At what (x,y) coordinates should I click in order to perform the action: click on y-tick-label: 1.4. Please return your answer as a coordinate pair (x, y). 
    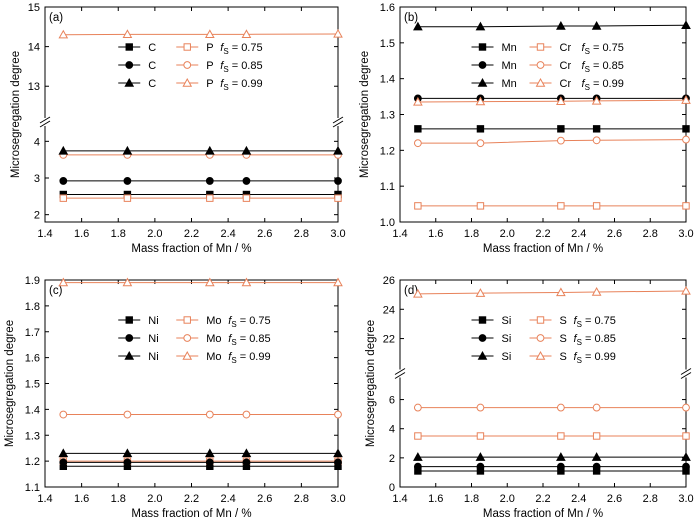
    Looking at the image, I should click on (32, 410).